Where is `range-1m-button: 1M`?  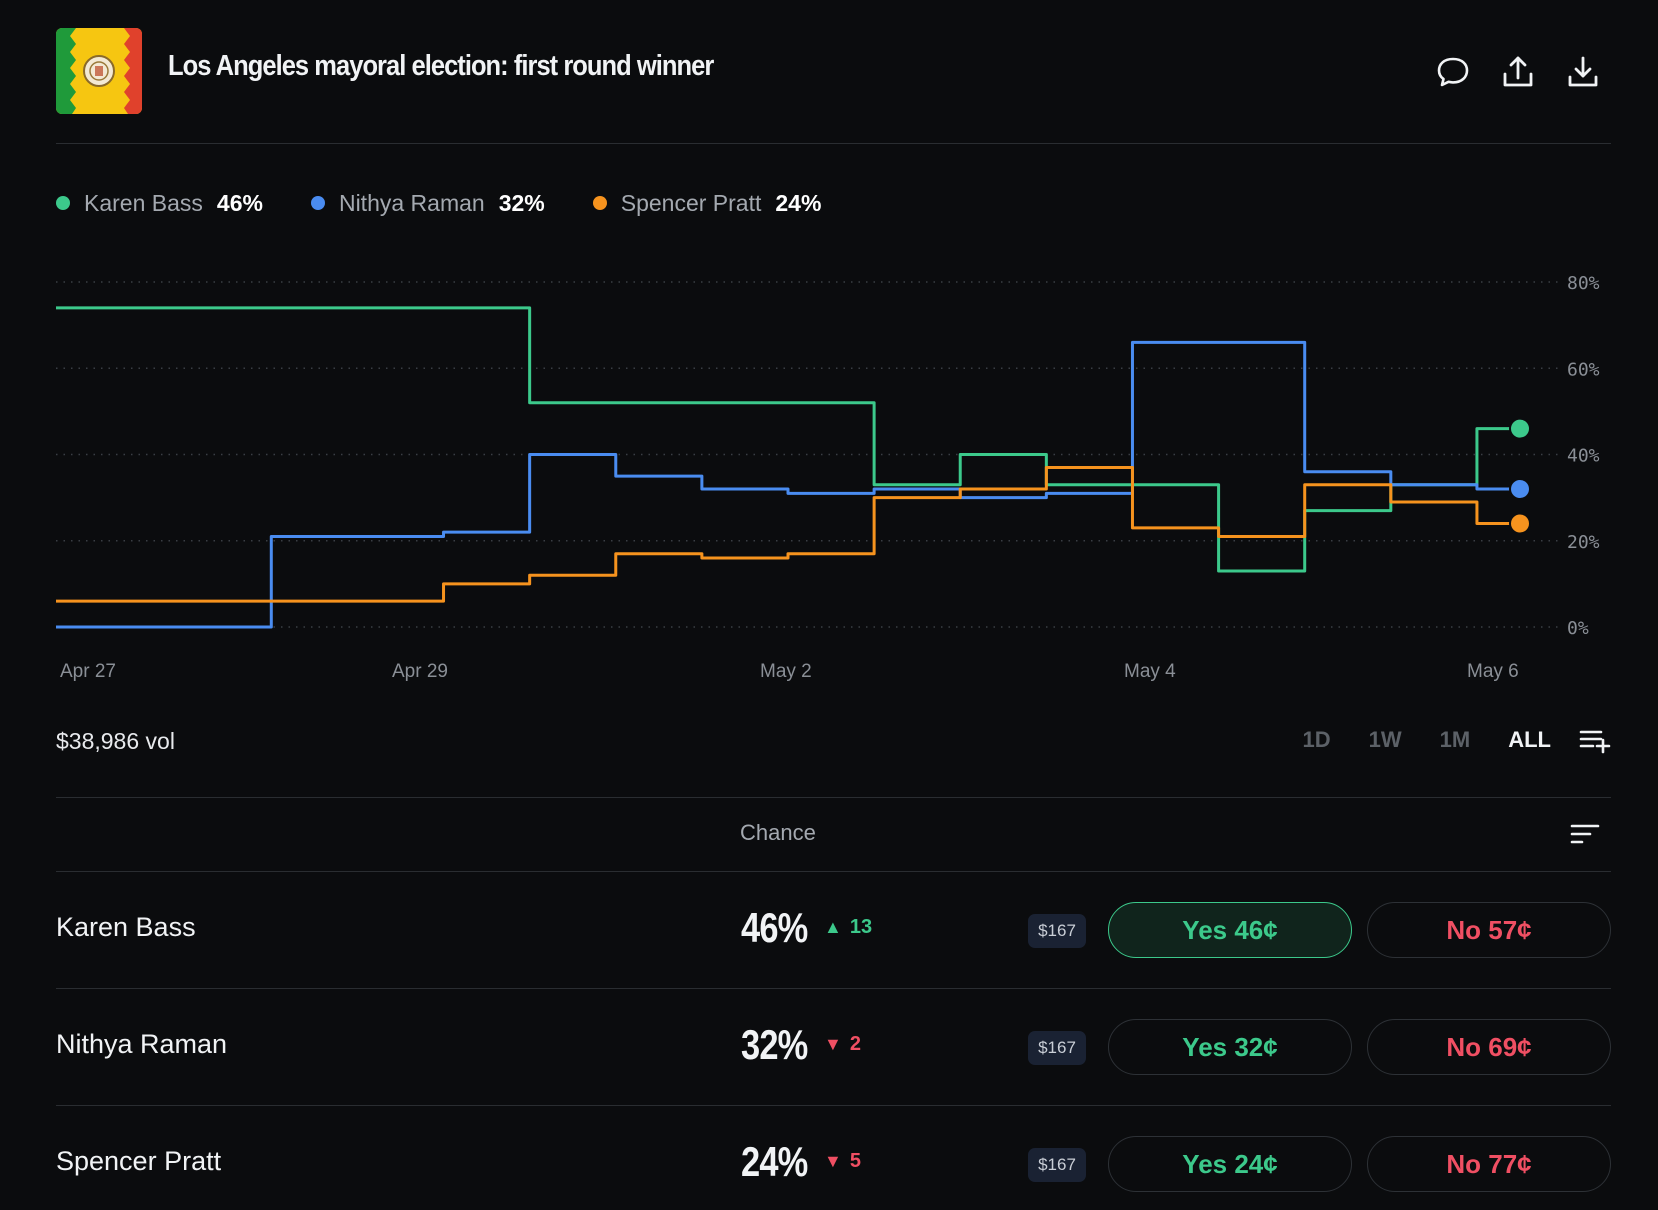 range-1m-button: 1M is located at coordinates (1455, 739).